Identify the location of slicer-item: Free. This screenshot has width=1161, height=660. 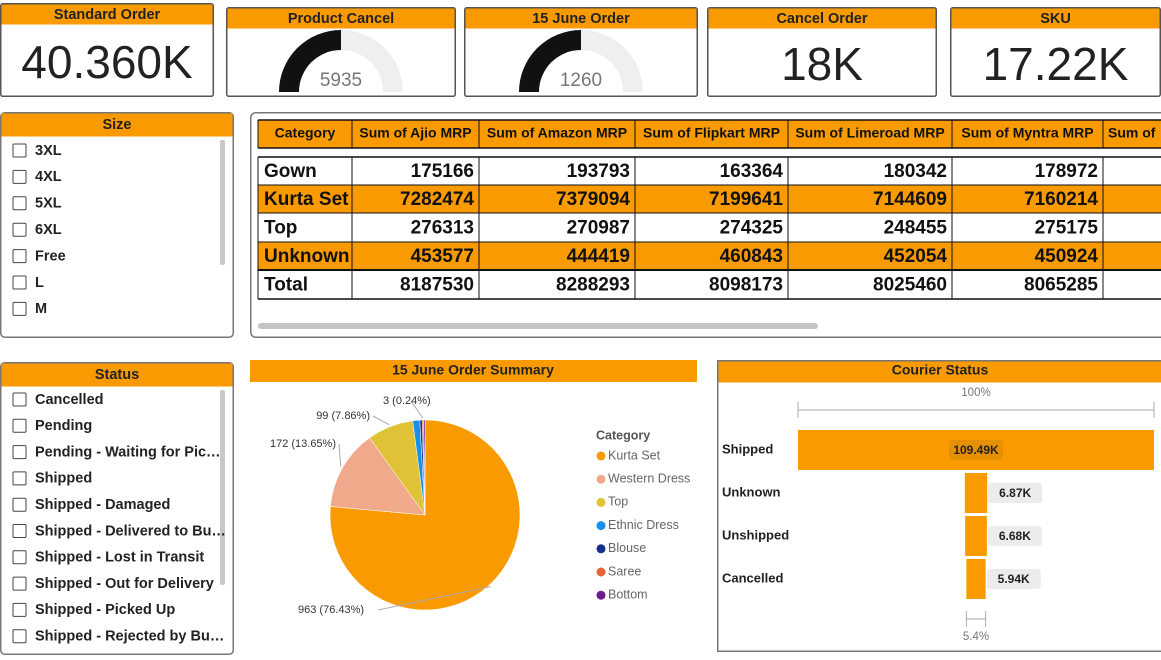
(50, 256).